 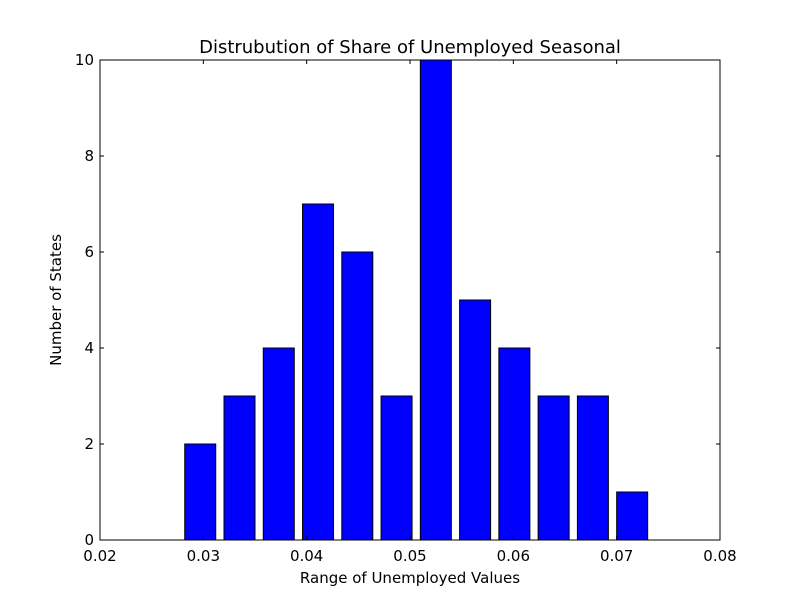 I want to click on y-tick-label: 10, so click(x=84, y=60).